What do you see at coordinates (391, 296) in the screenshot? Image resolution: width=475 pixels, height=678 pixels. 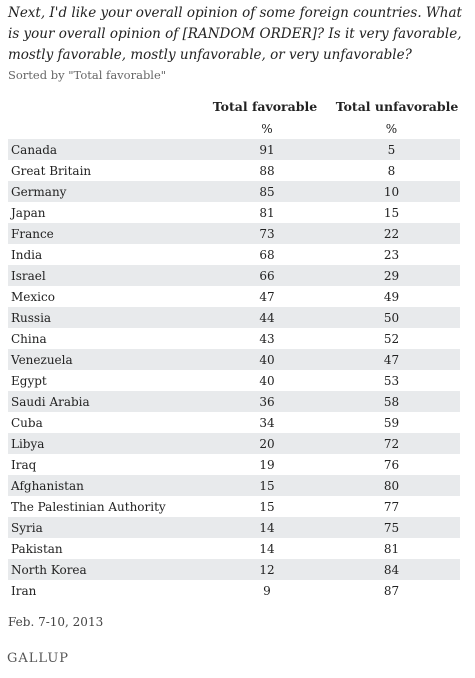 I see `unfavorable-value: 49` at bounding box center [391, 296].